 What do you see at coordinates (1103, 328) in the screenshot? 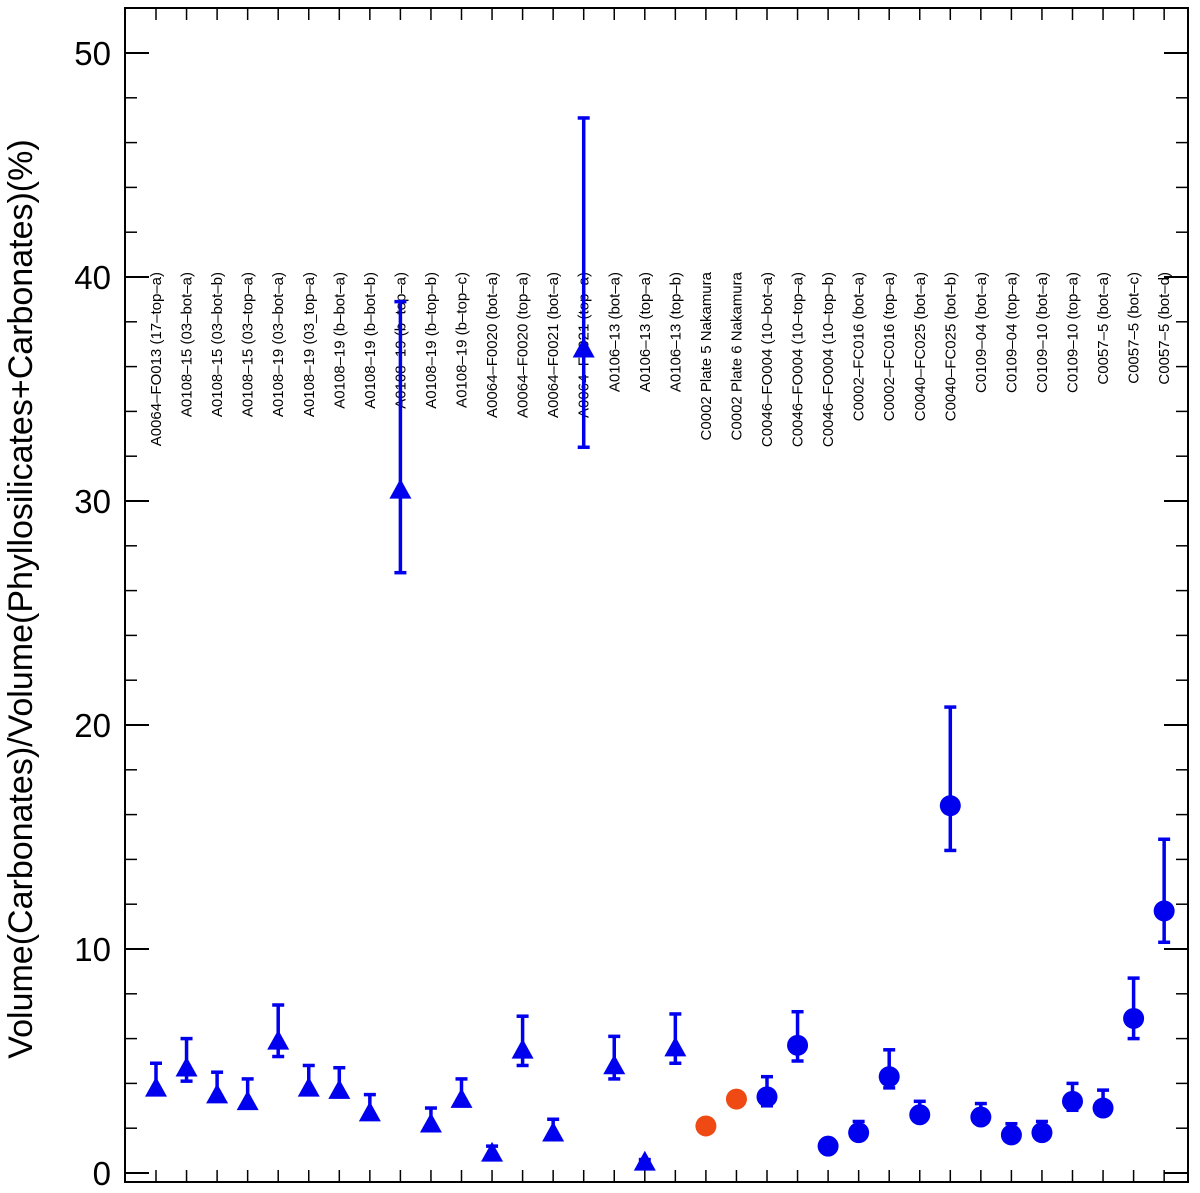
I see `category-label: C0057–5 (bot–a)` at bounding box center [1103, 328].